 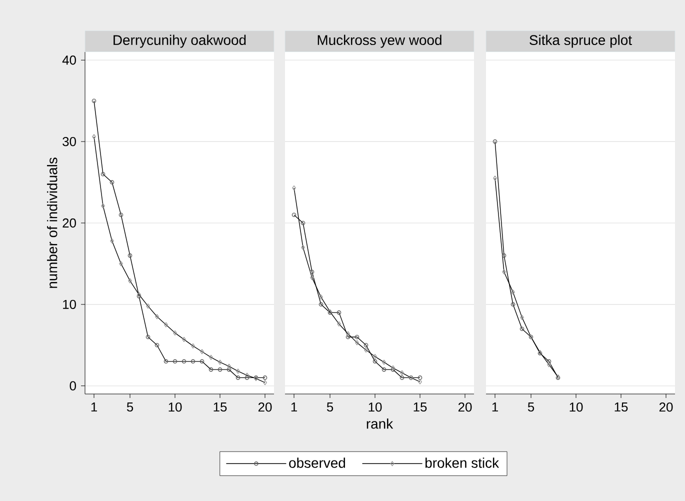 What do you see at coordinates (52, 223) in the screenshot?
I see `y-axis-title: number of individuals` at bounding box center [52, 223].